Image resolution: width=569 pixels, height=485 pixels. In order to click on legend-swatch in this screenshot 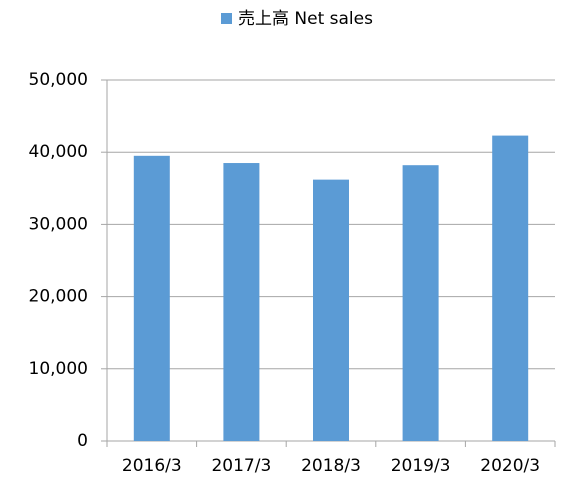, I will do `click(226, 18)`.